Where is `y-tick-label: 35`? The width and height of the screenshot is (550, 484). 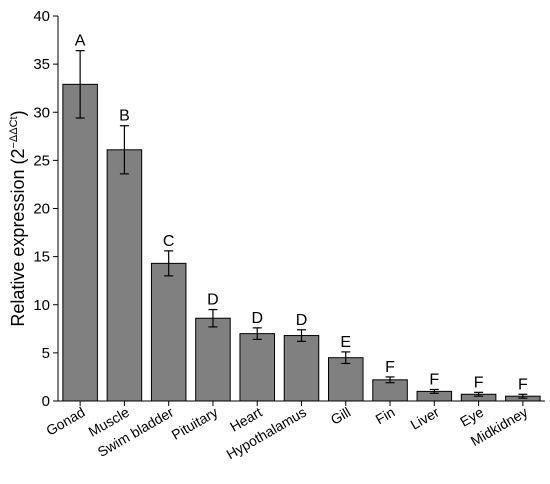 y-tick-label: 35 is located at coordinates (41, 64).